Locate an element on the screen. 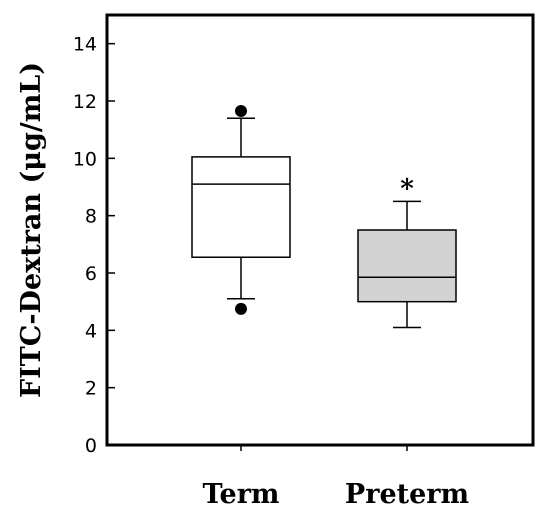 This screenshot has height=514, width=550. y-axis-title: FITC-Dextran (μg/mL) is located at coordinates (31, 230).